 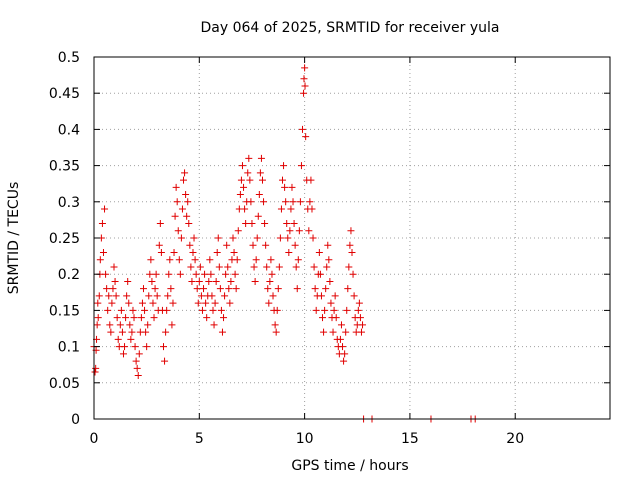 What do you see at coordinates (69, 130) in the screenshot?
I see `y-tick-label: 0.4` at bounding box center [69, 130].